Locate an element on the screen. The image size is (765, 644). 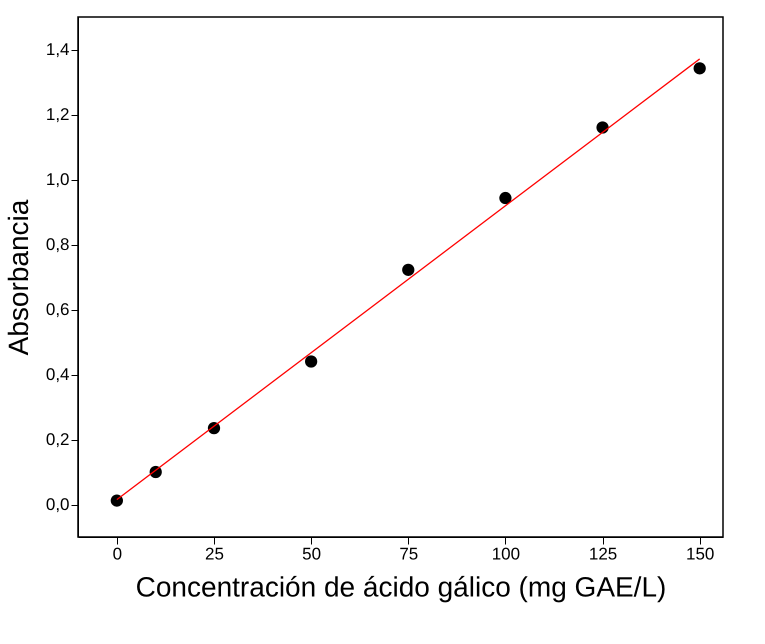
y-axis-title: Absorbancia is located at coordinates (18, 277).